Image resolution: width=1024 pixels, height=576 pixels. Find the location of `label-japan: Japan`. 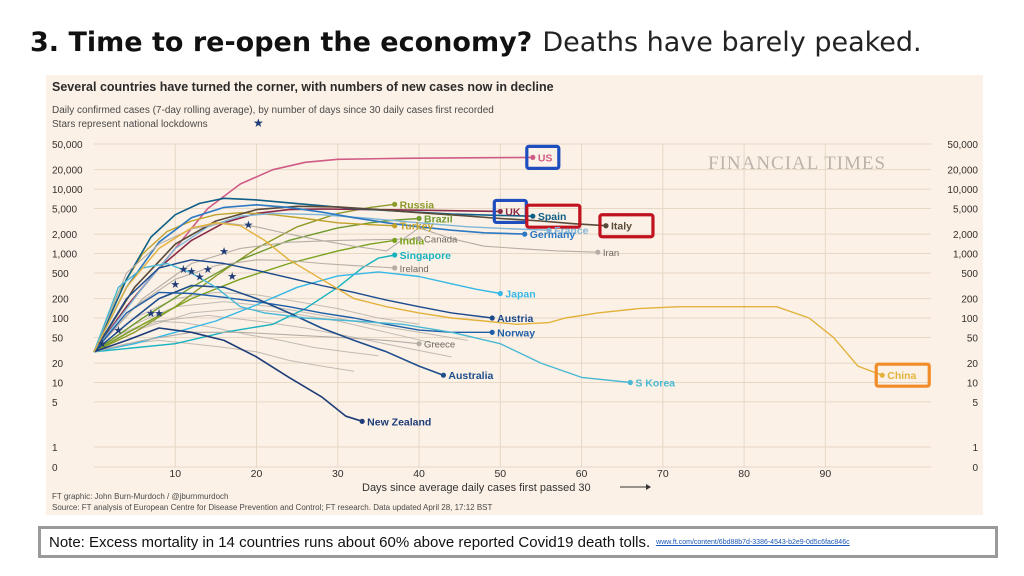

label-japan: Japan is located at coordinates (520, 295).